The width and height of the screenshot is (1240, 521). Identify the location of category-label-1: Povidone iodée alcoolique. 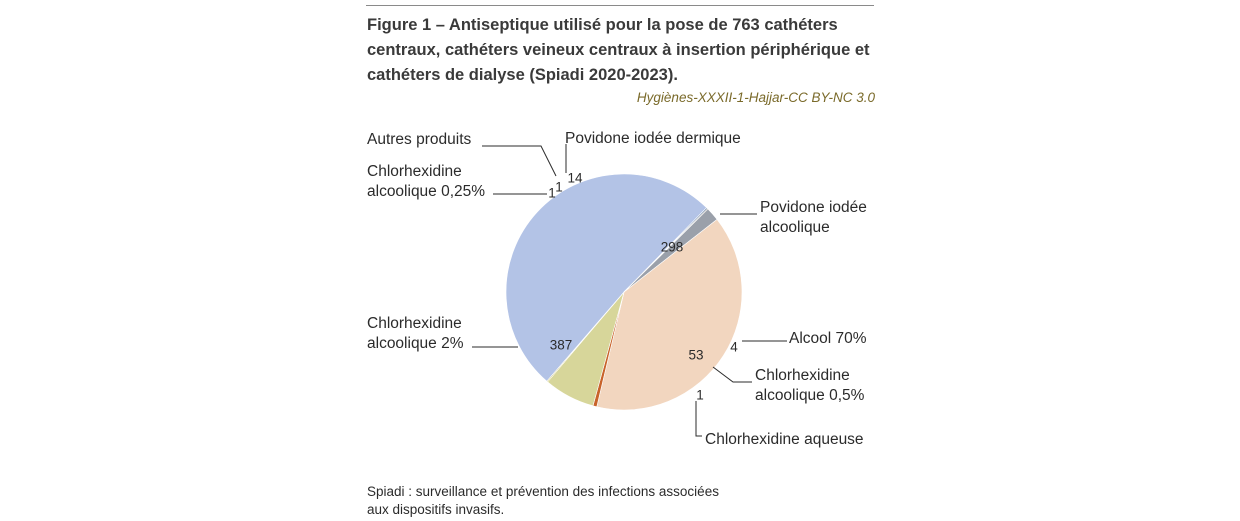
(813, 217).